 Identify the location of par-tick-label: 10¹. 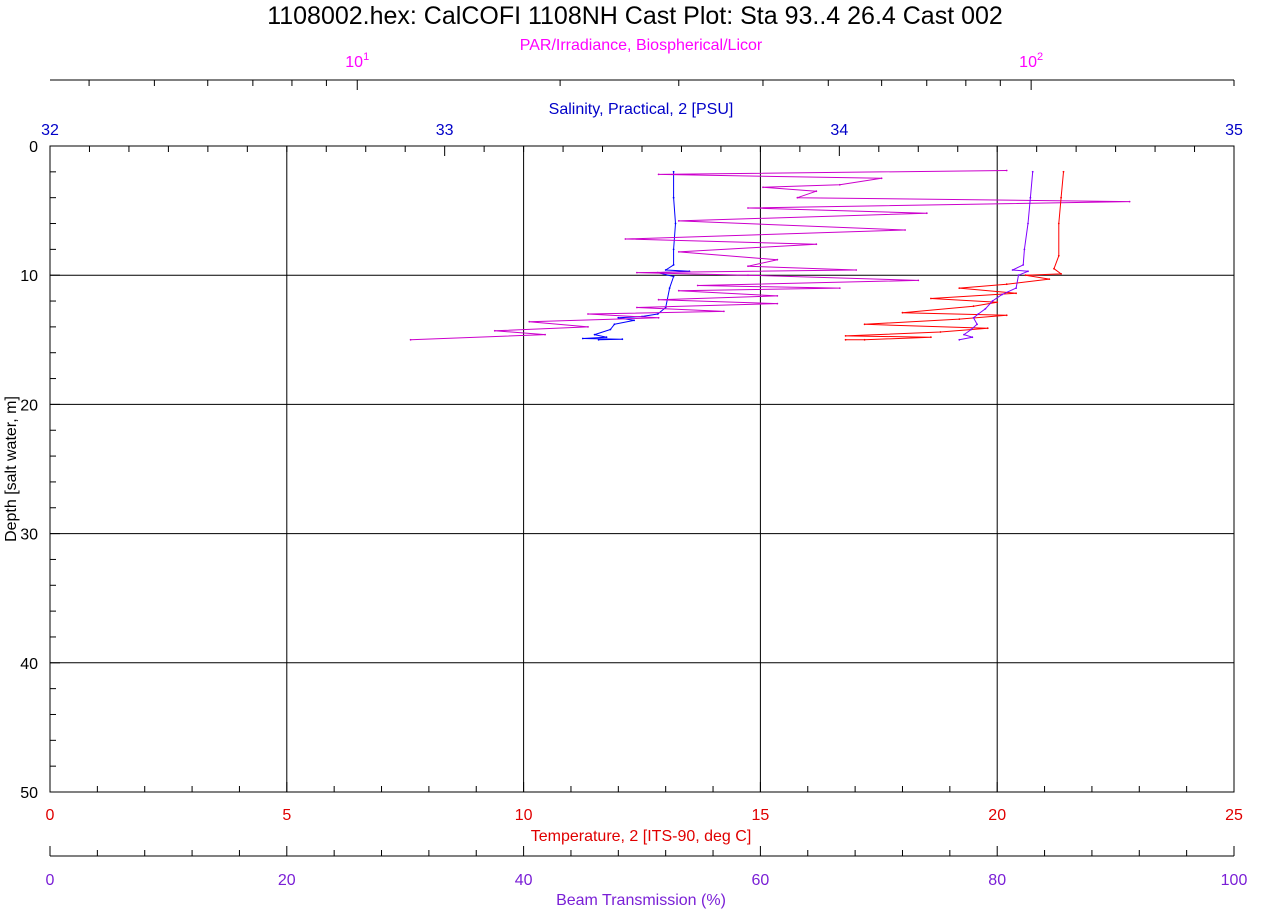
(357, 61).